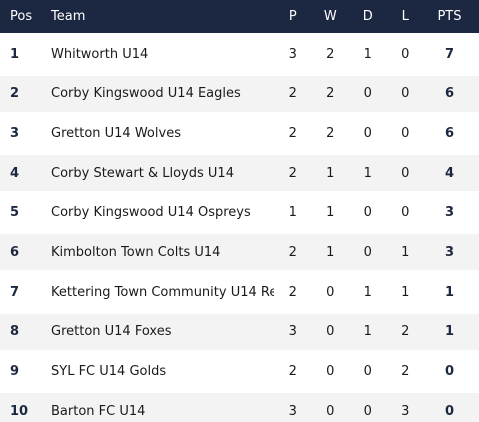  Describe the element at coordinates (449, 54) in the screenshot. I see `row-points: 7` at that location.